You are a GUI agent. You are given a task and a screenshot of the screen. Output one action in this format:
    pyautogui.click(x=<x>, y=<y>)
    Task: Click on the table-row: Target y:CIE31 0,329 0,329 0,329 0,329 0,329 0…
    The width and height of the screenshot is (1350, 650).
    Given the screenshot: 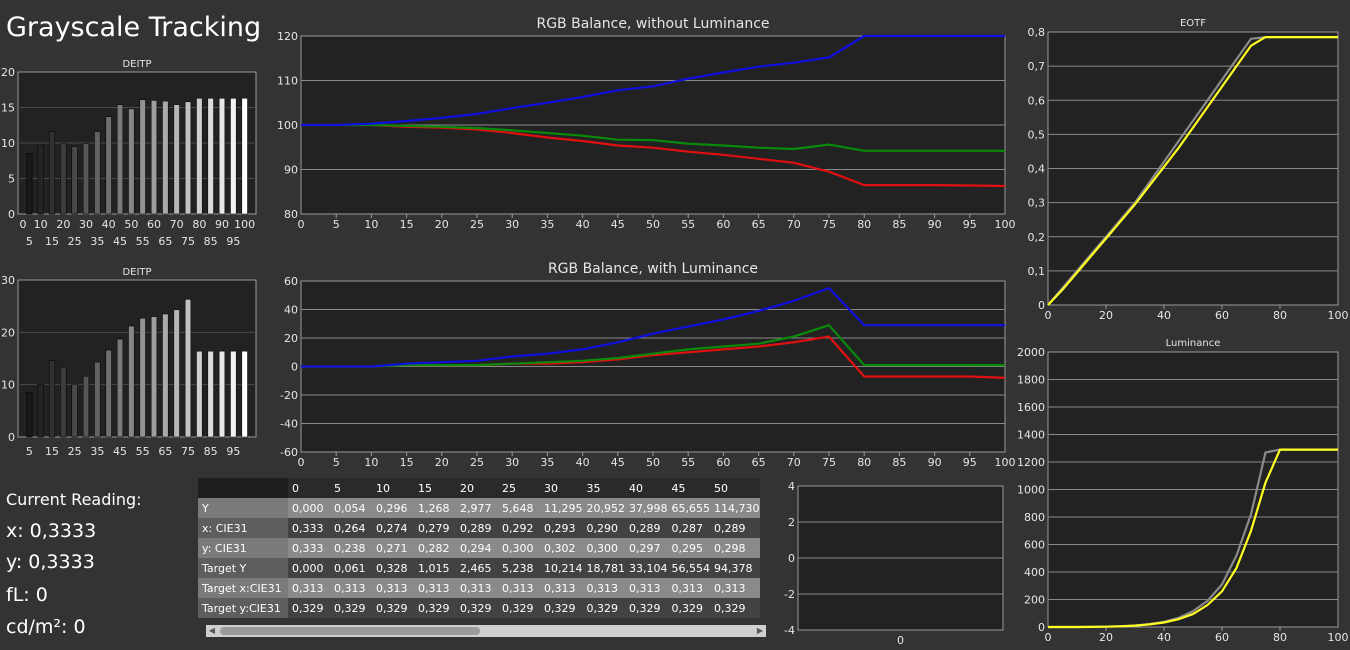 What is the action you would take?
    pyautogui.click(x=479, y=608)
    